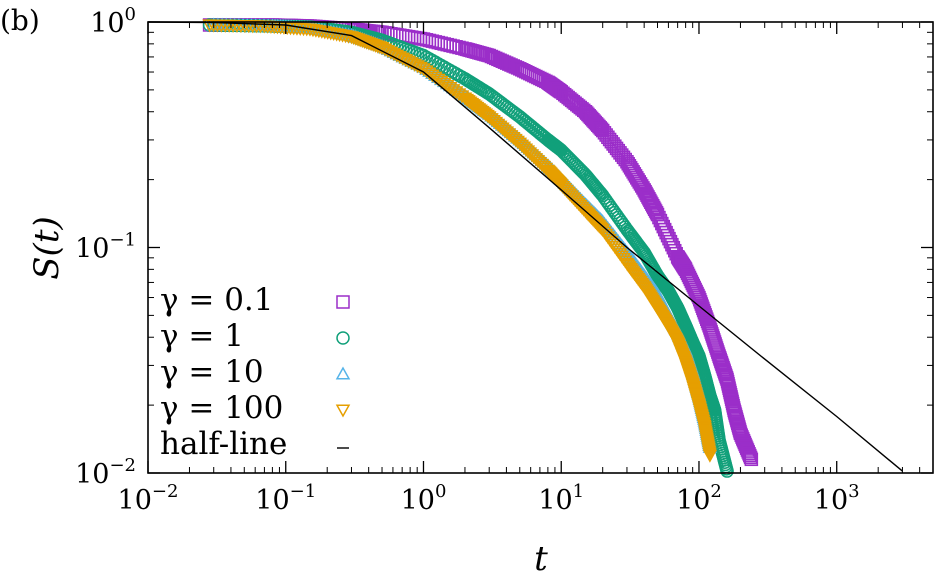 The width and height of the screenshot is (947, 575). What do you see at coordinates (105, 247) in the screenshot?
I see `y-tick-label: 10⁻¹` at bounding box center [105, 247].